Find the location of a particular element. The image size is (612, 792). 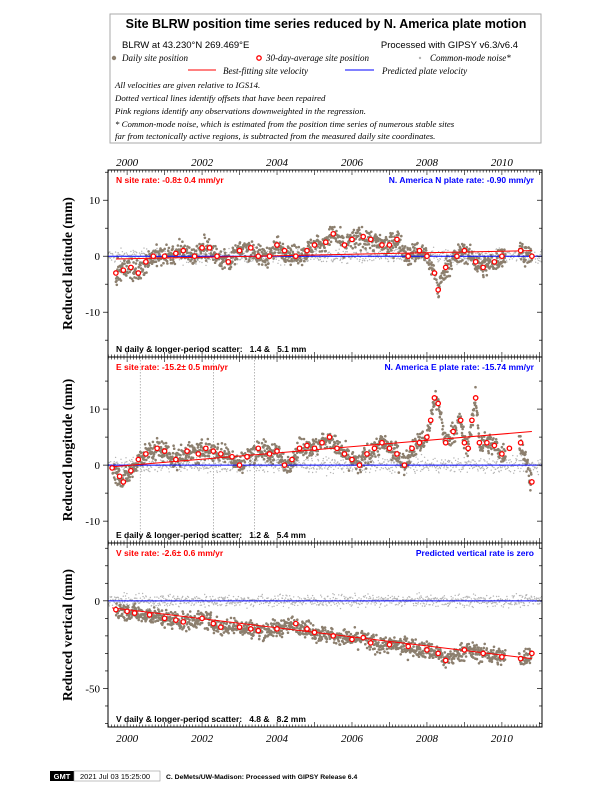

daily-marker-icon is located at coordinates (114, 58).